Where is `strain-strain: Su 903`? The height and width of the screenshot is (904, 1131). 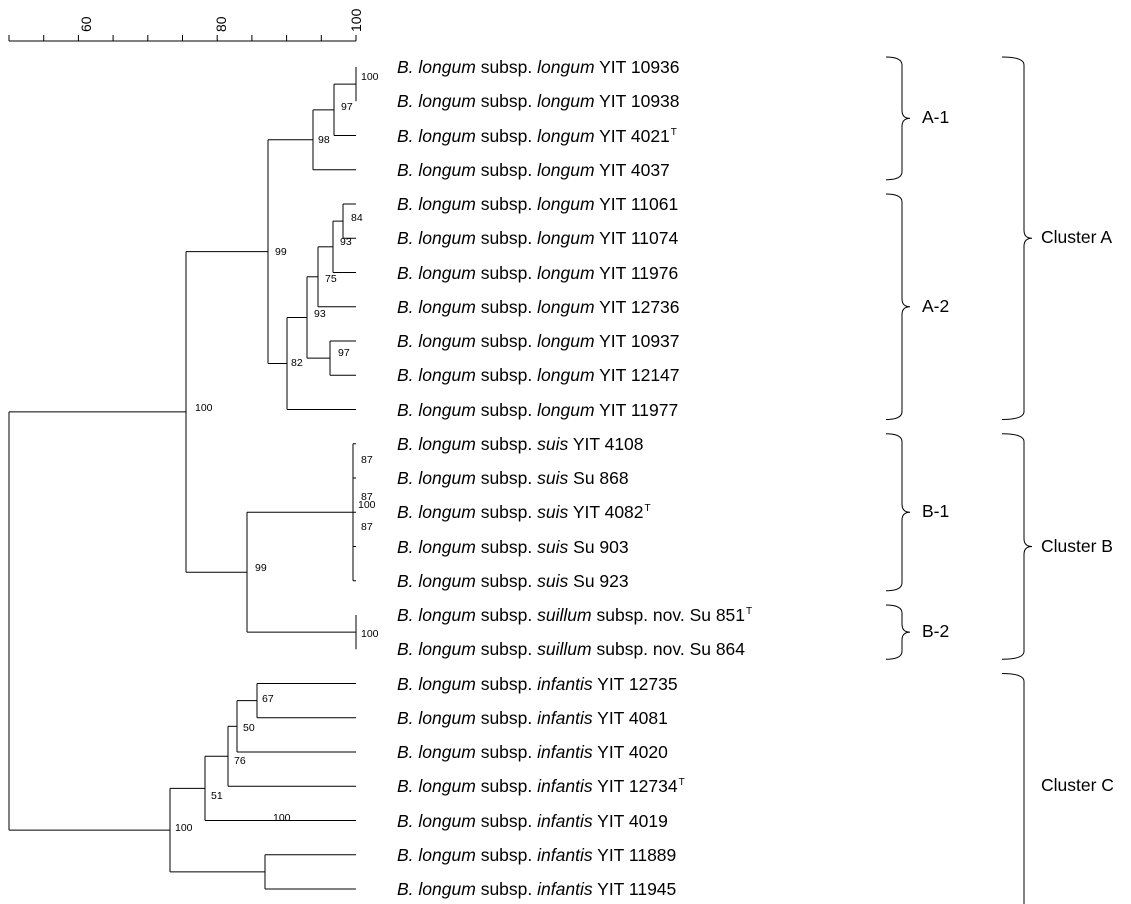
strain-strain: Su 903 is located at coordinates (601, 546).